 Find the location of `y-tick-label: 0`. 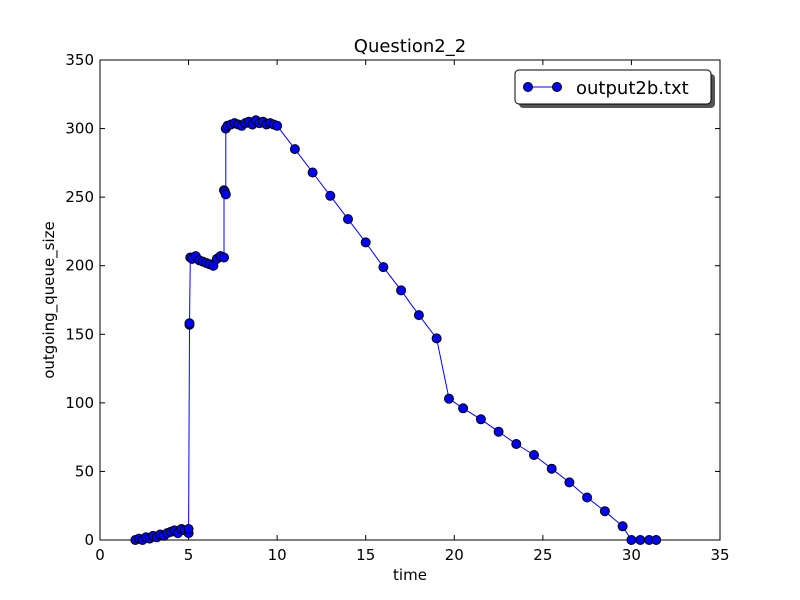

y-tick-label: 0 is located at coordinates (89, 540).